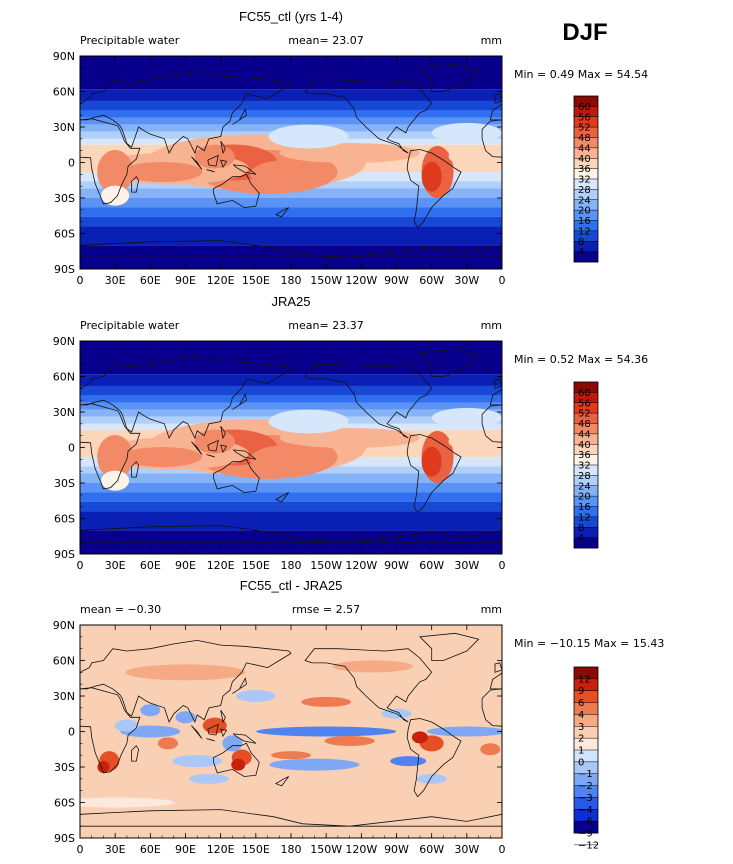 The width and height of the screenshot is (733, 864). What do you see at coordinates (130, 40) in the screenshot?
I see `panel-left-label: Precipitable water` at bounding box center [130, 40].